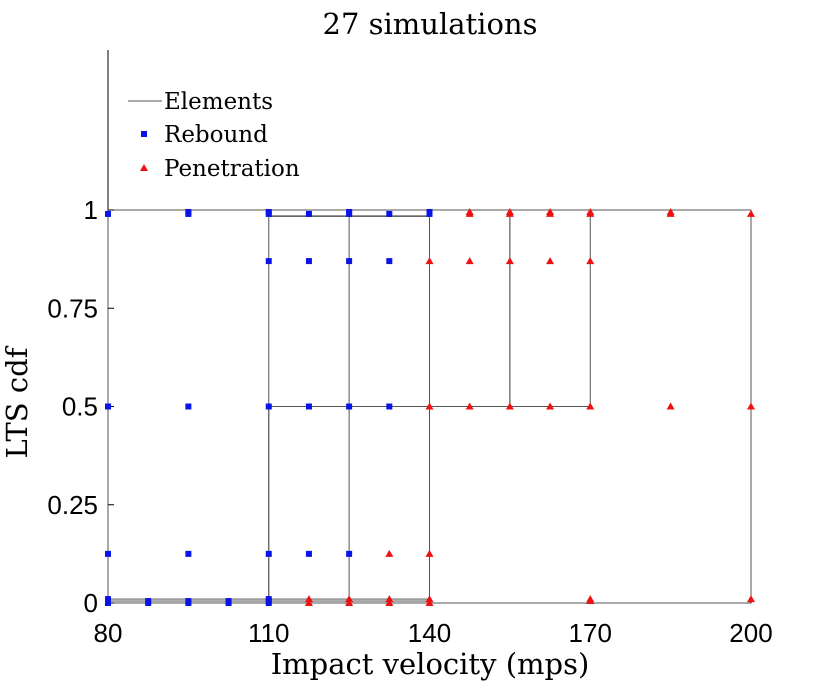 This screenshot has width=830, height=689. Describe the element at coordinates (218, 102) in the screenshot. I see `legend-elements-label: Elements` at that location.